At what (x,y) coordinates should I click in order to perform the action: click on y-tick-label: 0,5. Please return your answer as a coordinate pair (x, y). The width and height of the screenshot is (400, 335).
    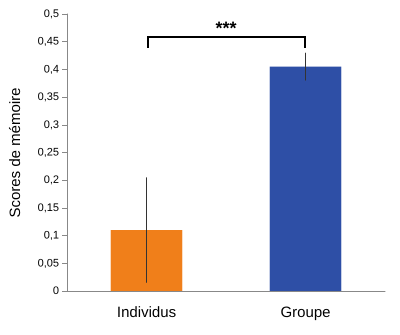
    Looking at the image, I should click on (51, 14).